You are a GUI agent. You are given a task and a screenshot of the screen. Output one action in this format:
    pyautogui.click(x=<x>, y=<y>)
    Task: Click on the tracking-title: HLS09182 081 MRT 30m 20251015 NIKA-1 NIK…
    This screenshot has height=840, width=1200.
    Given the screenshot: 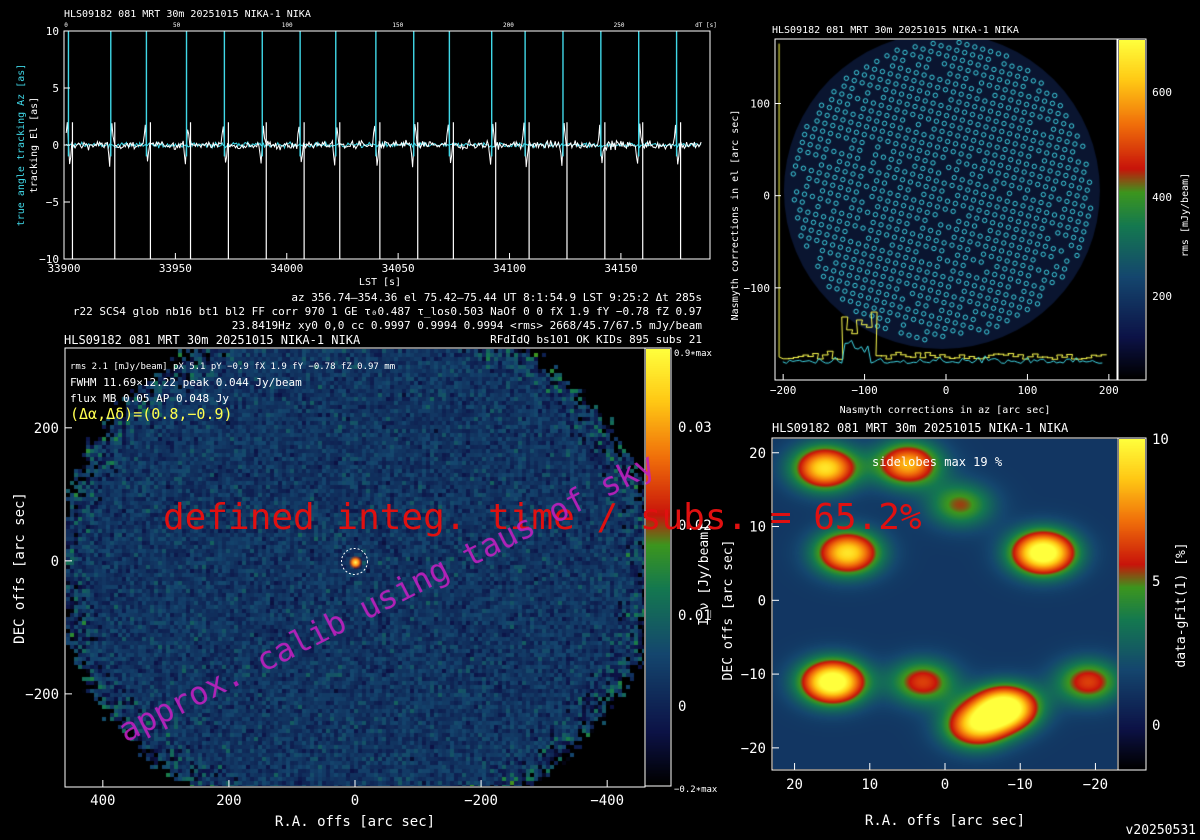 What is the action you would take?
    pyautogui.click(x=187, y=14)
    